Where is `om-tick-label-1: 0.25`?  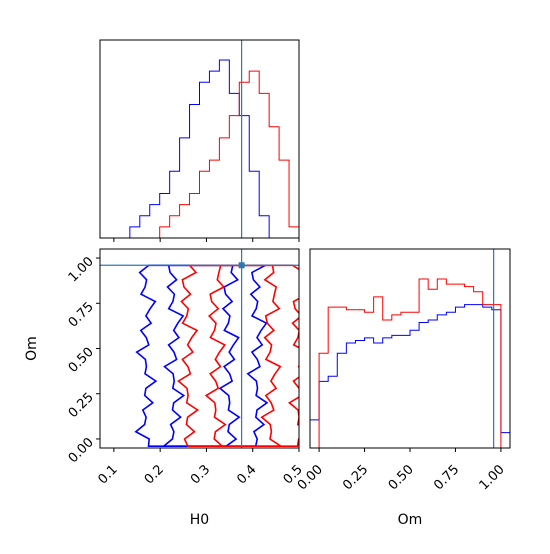 om-tick-label-1: 0.25 is located at coordinates (81, 405).